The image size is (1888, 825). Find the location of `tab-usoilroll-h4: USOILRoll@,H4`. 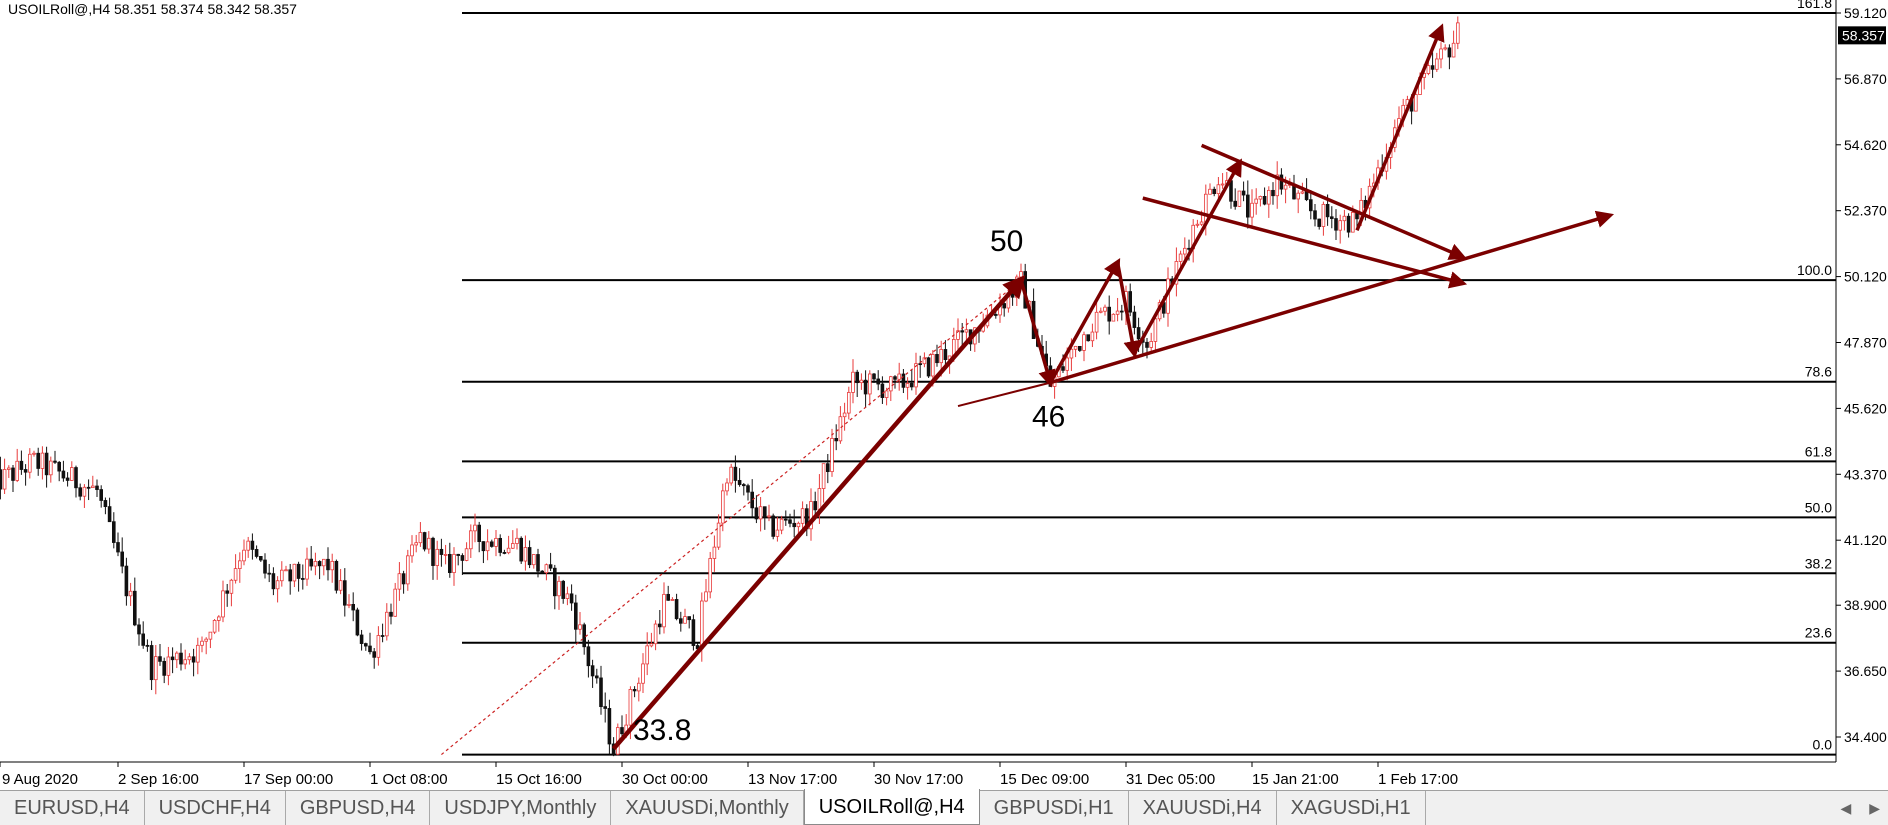

tab-usoilroll-h4: USOILRoll@,H4 is located at coordinates (891, 807).